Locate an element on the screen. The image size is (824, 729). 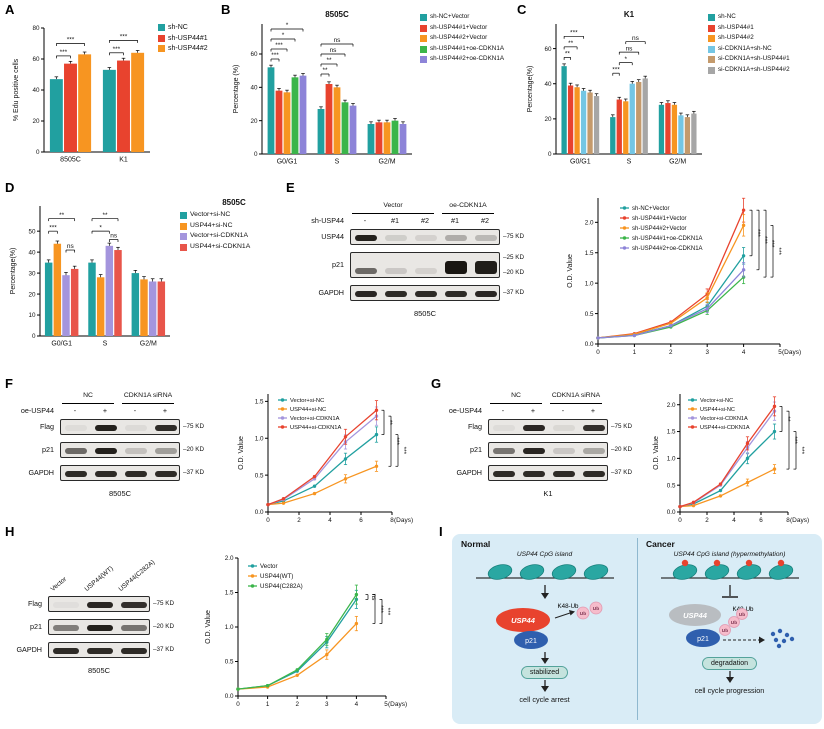
legend-label: USP44+si-CDKN1A is located at coordinates (316, 428).